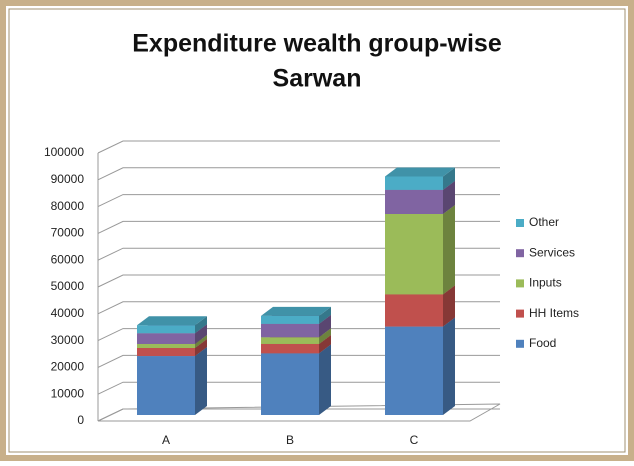 The image size is (634, 466). Describe the element at coordinates (68, 286) in the screenshot. I see `y-tick-label: 50000` at that location.